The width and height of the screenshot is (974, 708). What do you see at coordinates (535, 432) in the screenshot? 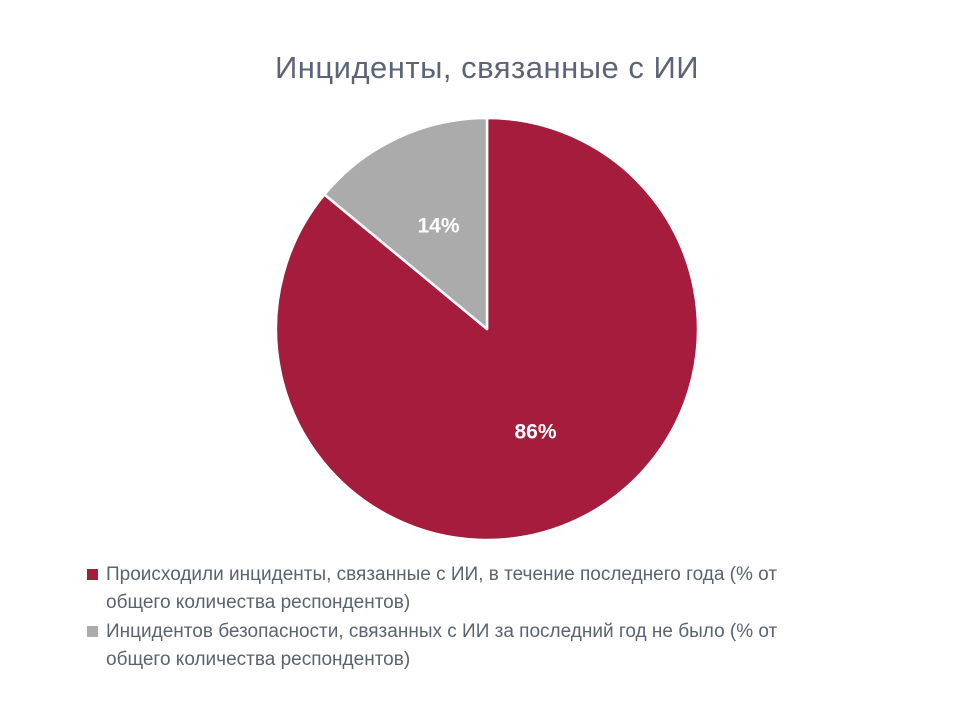
I see `pie-data-label-0: 86%` at bounding box center [535, 432].